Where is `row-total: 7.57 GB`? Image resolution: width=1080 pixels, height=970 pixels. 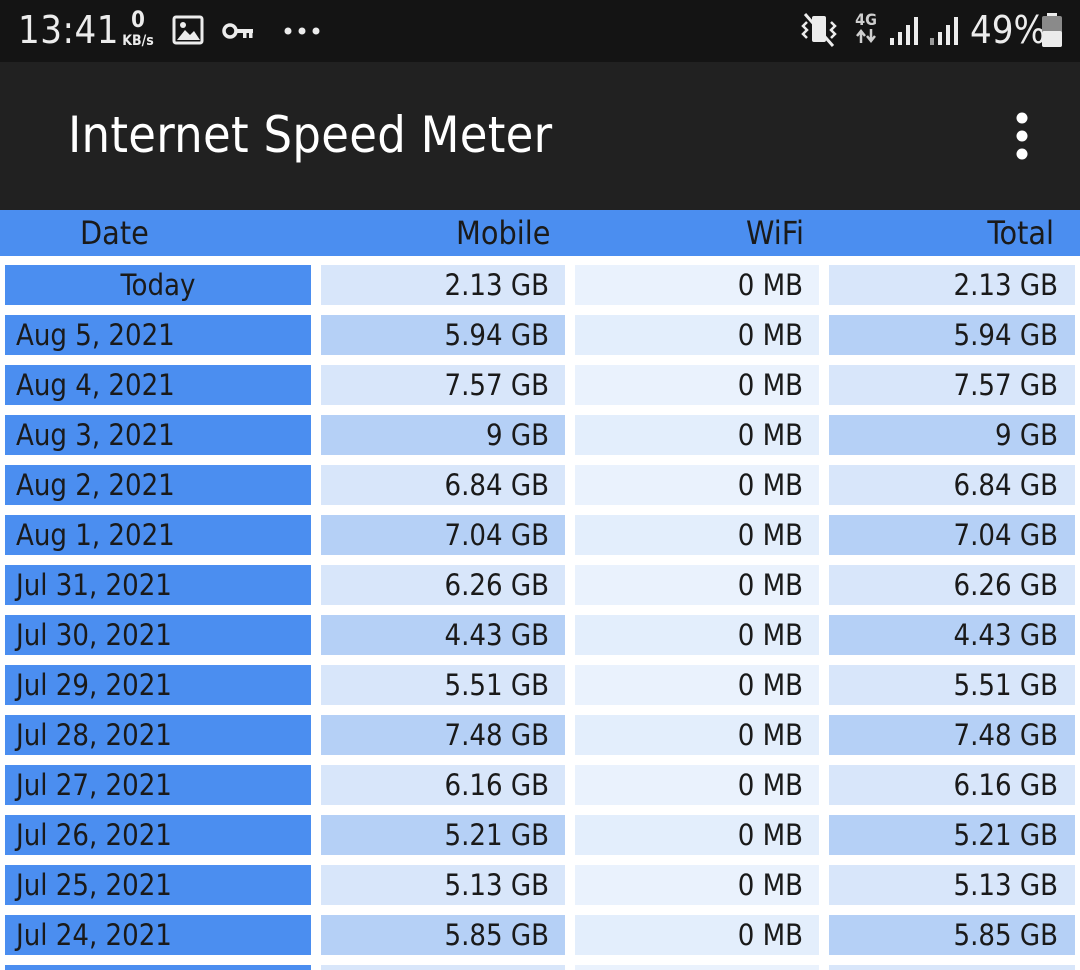
row-total: 7.57 GB is located at coordinates (952, 385).